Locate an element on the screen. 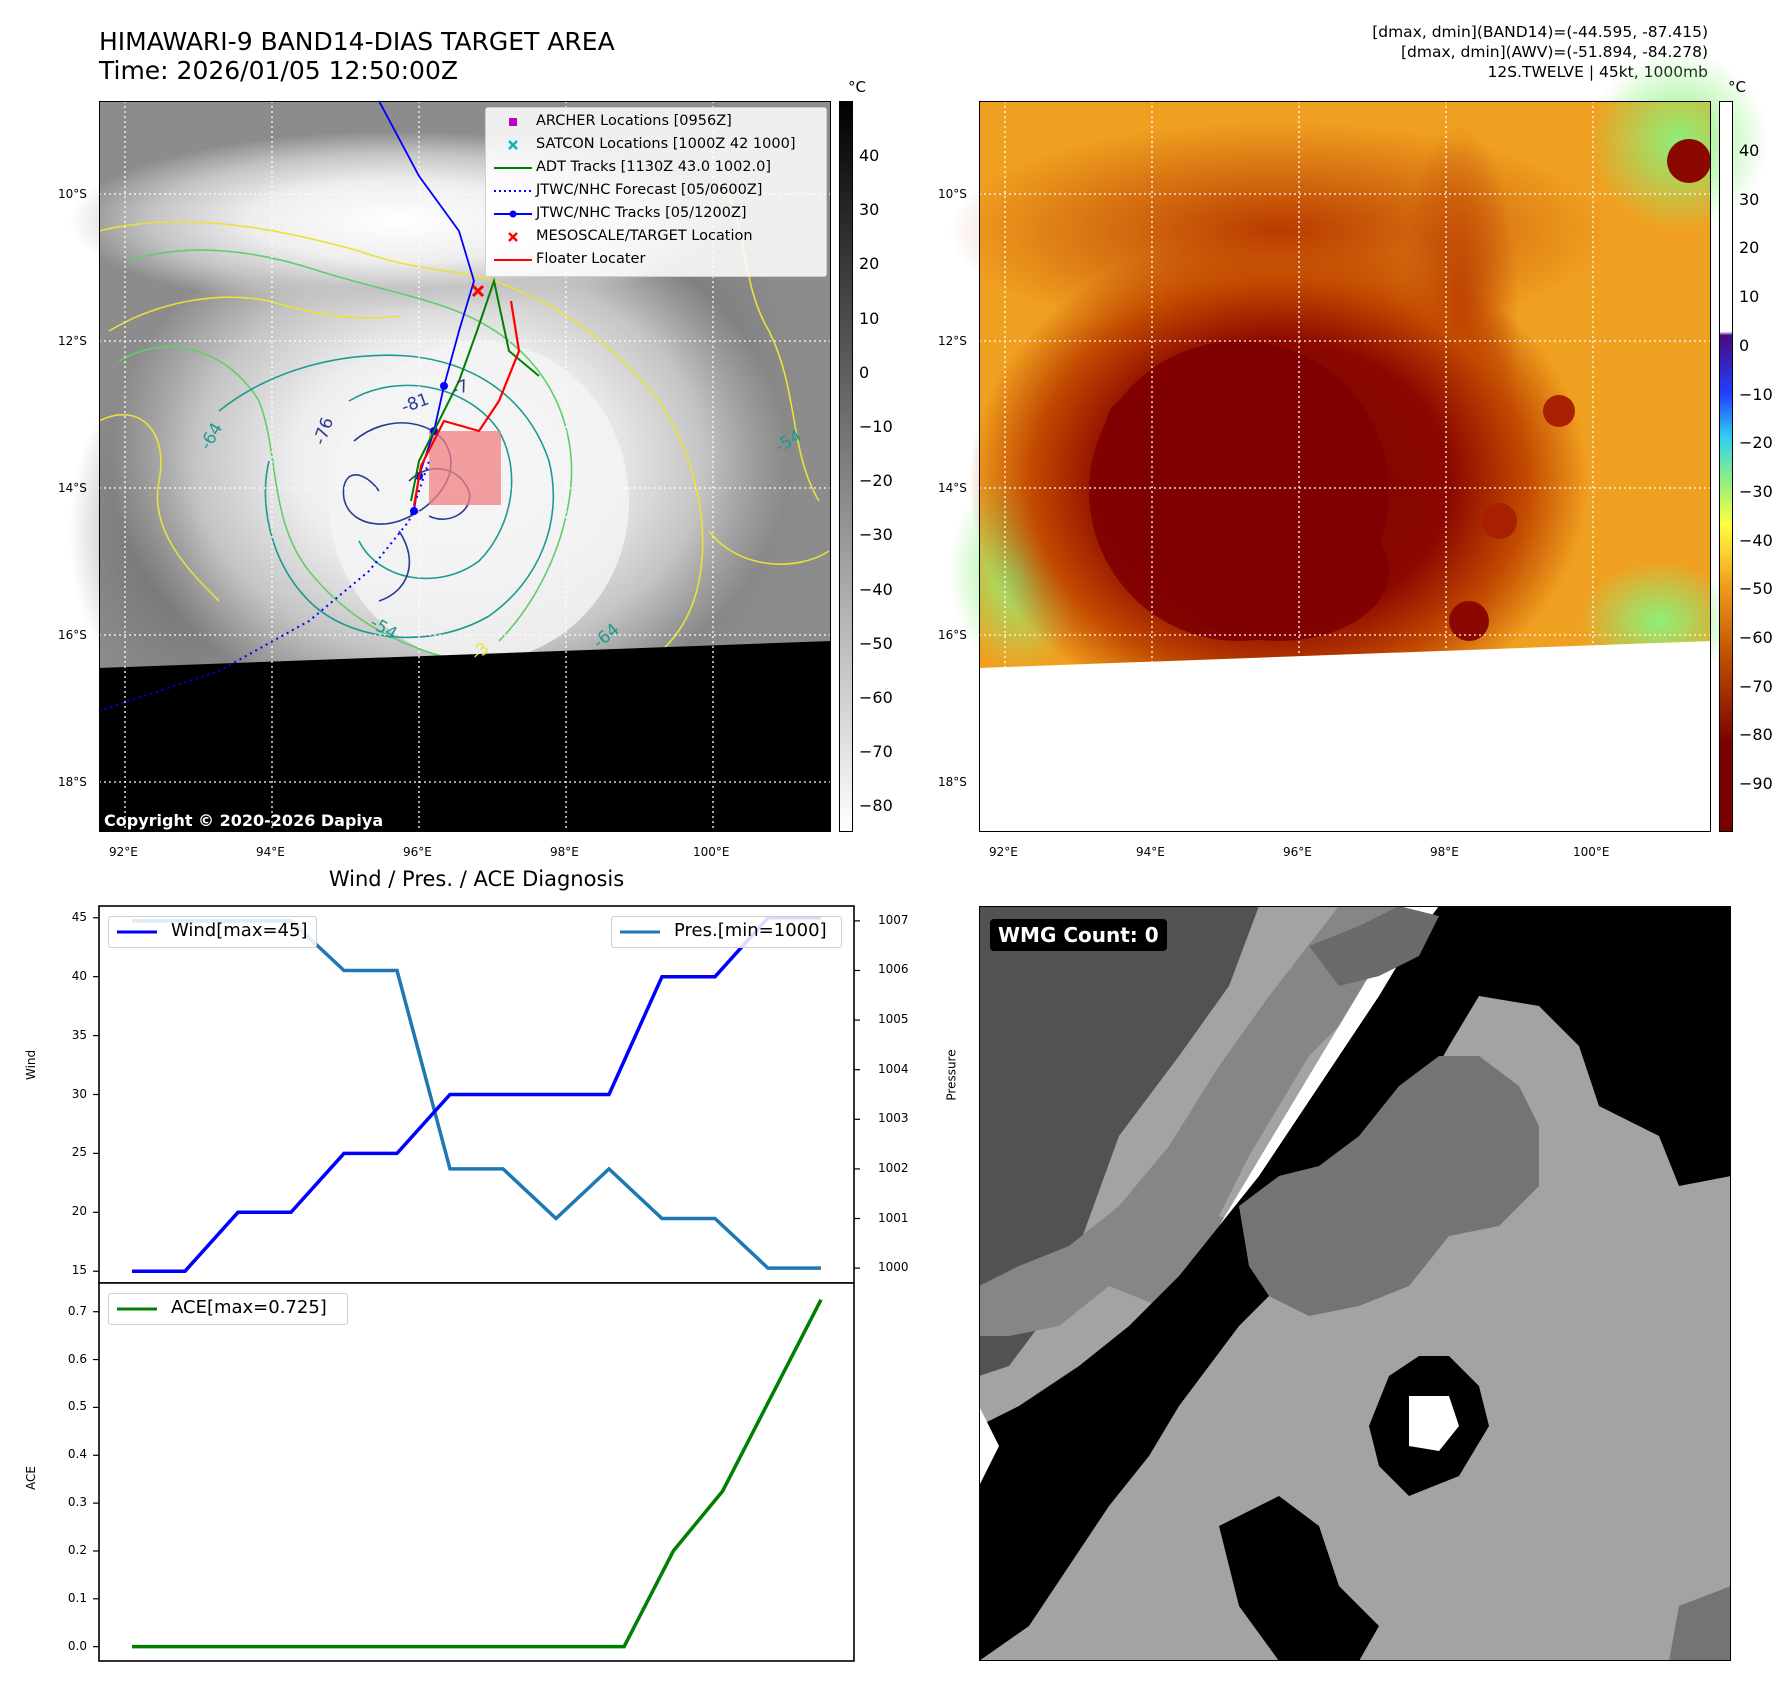 Image resolution: width=1792 pixels, height=1690 pixels. wind-legend-label: Wind[max=45] is located at coordinates (239, 930).